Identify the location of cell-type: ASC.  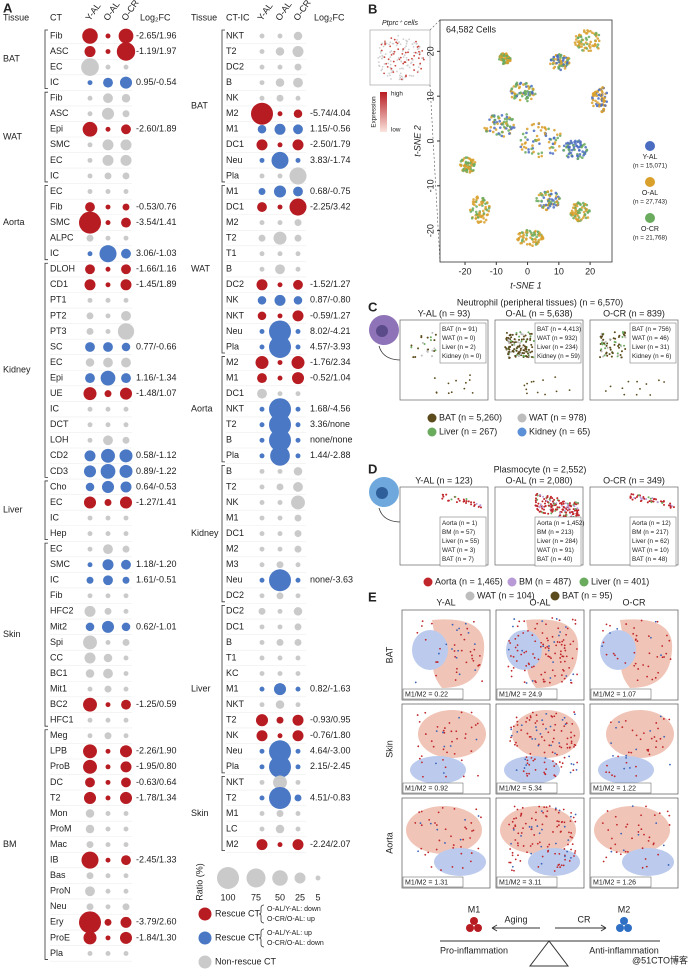
(59, 113).